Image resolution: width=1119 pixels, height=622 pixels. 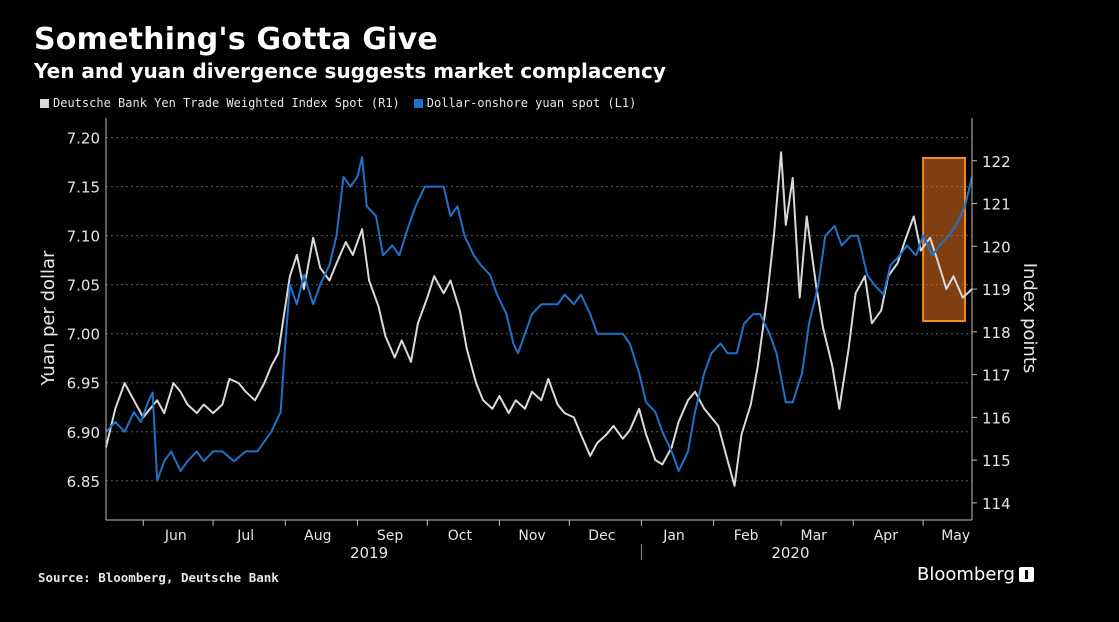 I want to click on legend-label-yuan: Dollar-onshore yuan spot (L1), so click(x=531, y=103).